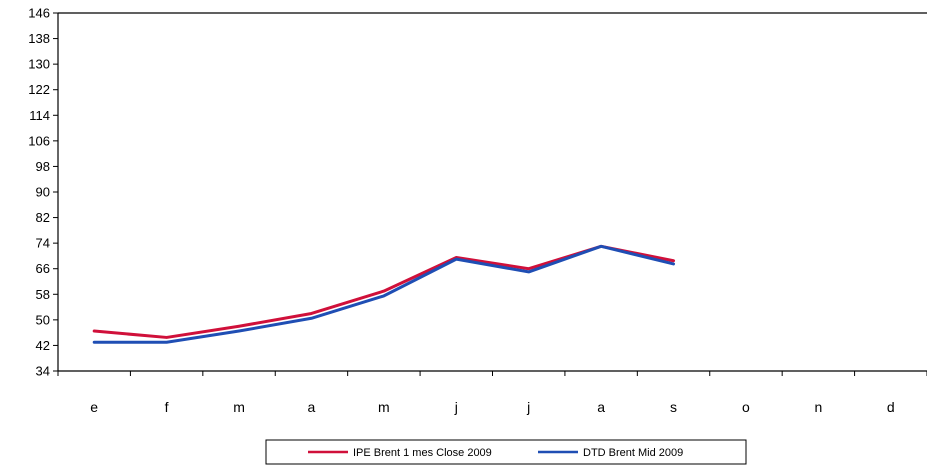 The image size is (927, 470). What do you see at coordinates (94, 407) in the screenshot?
I see `x-tick-label: e` at bounding box center [94, 407].